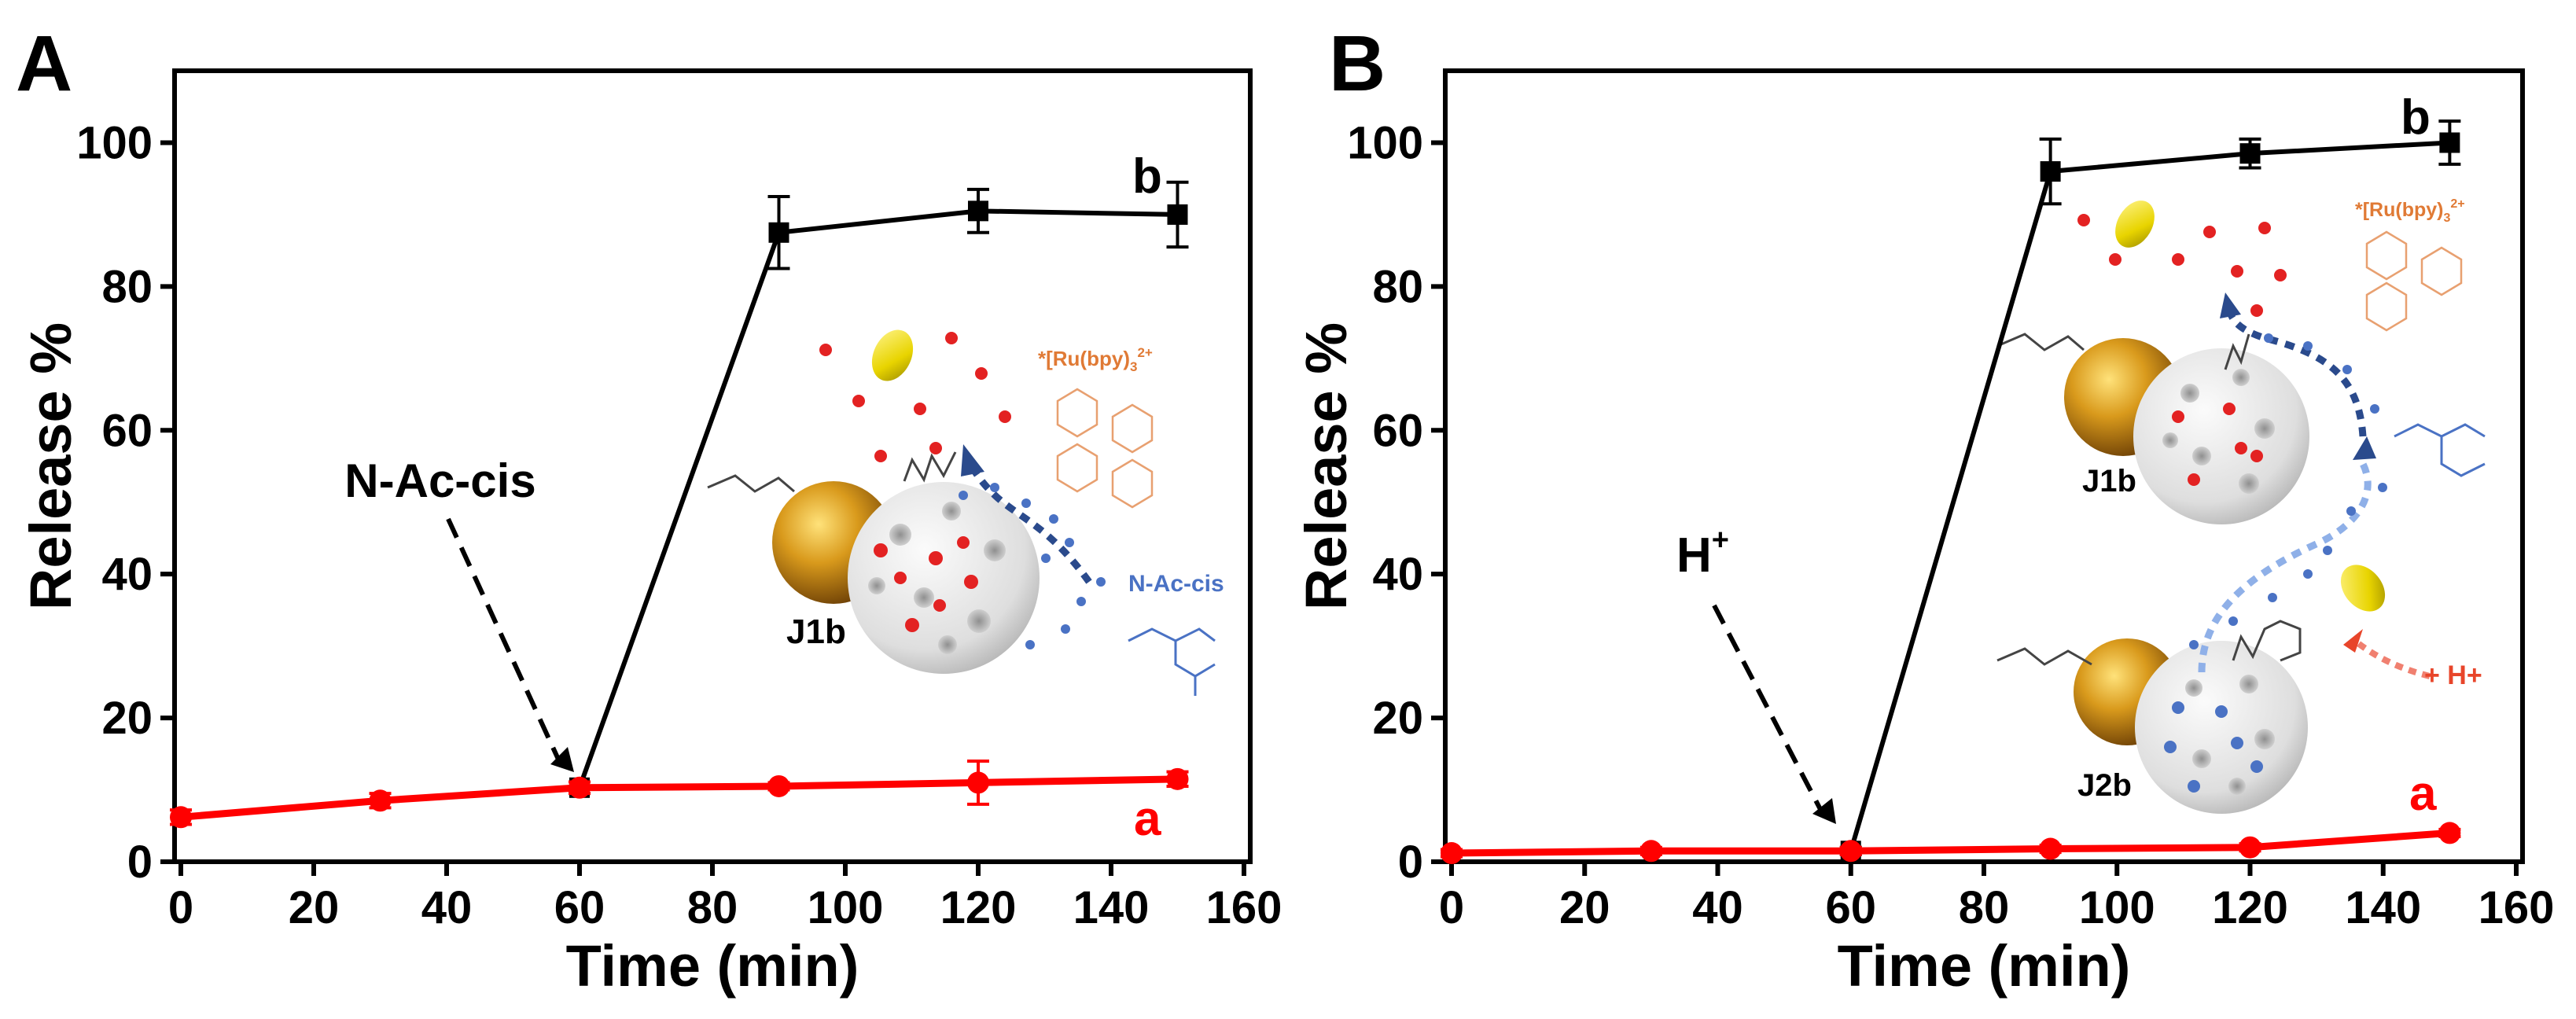  I want to click on panel-a-y-ticks: 0 20 40 60 80 100, so click(125, 502).